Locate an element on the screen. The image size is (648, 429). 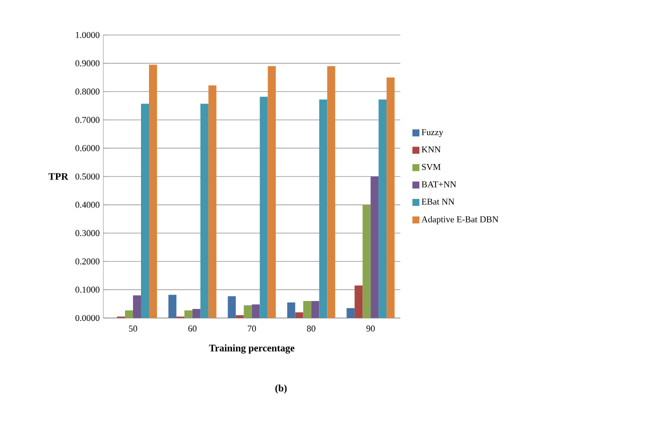
x-tick-label: 80 is located at coordinates (311, 329).